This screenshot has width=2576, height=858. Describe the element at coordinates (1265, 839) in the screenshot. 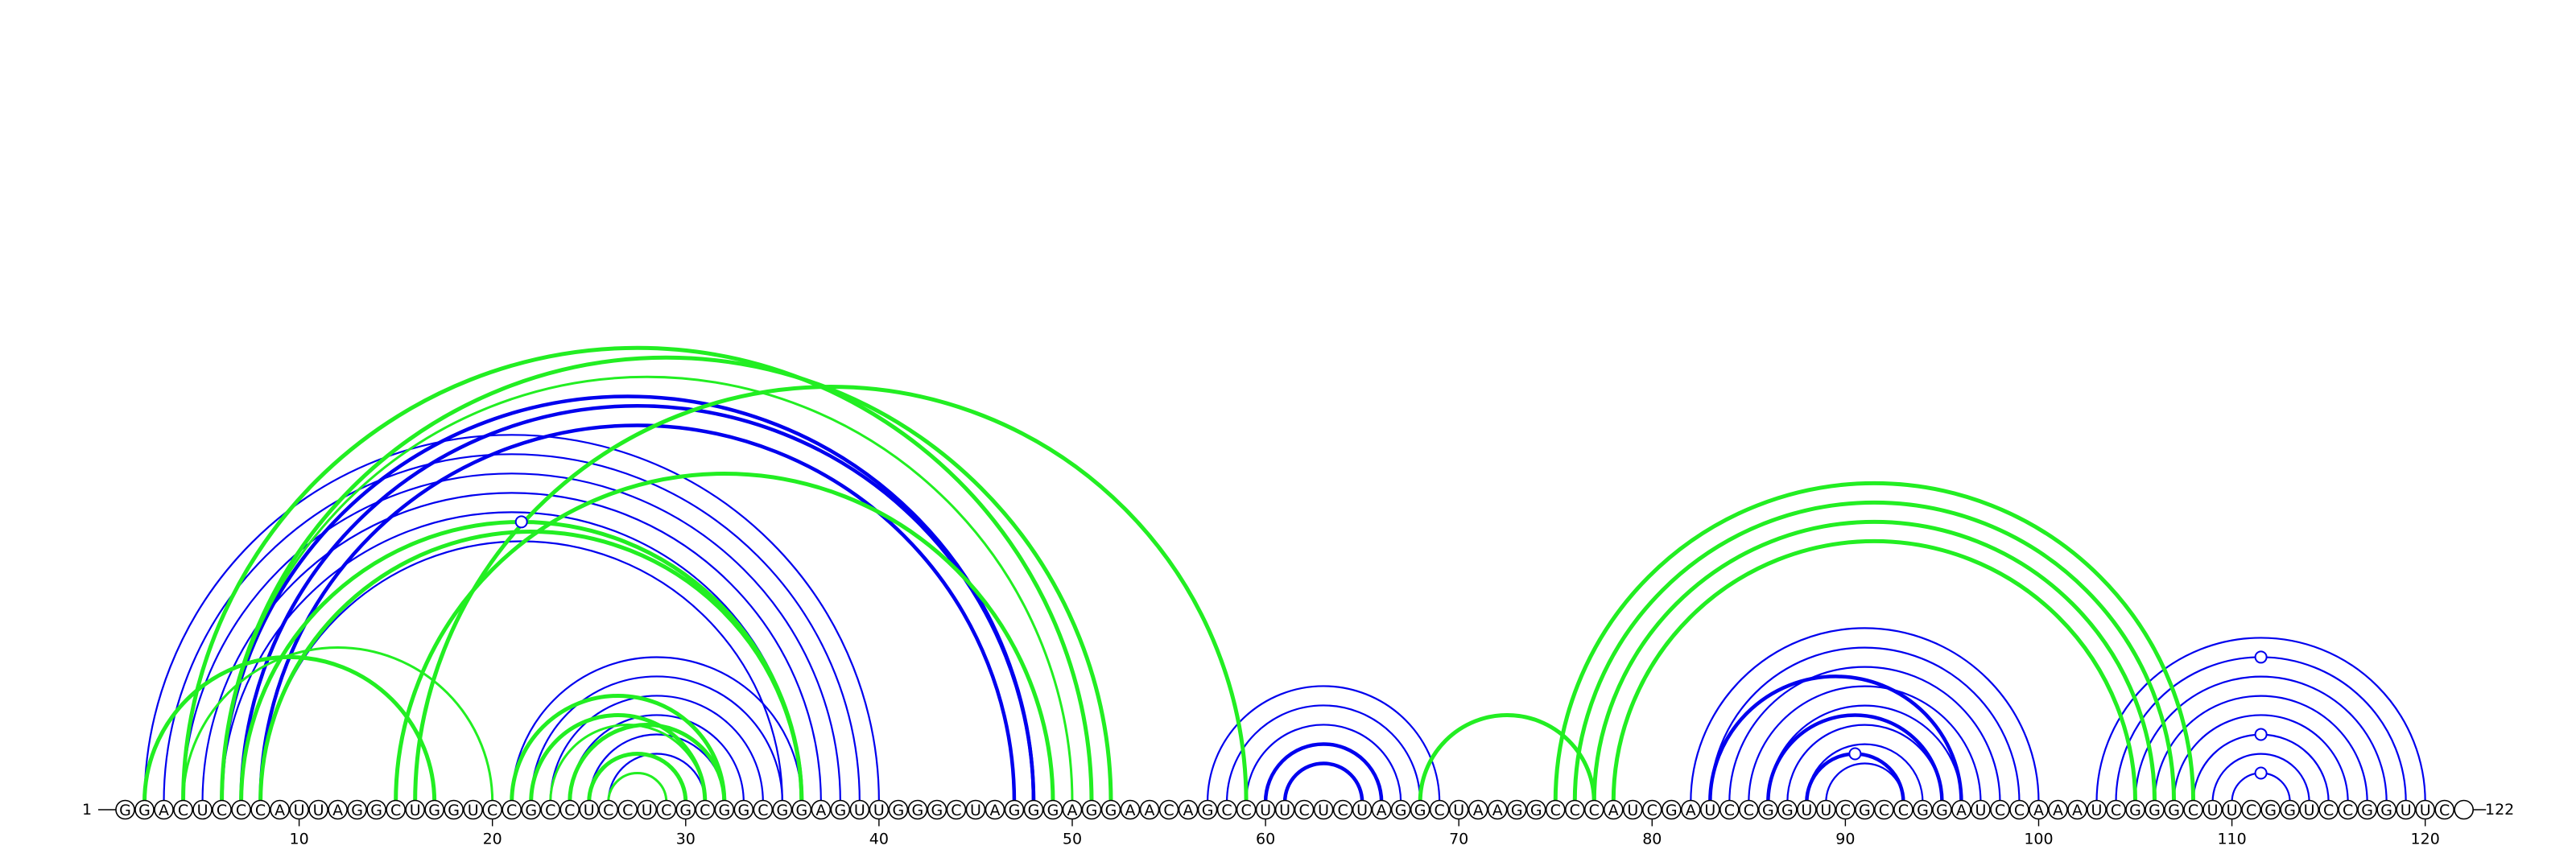

I see `tick-label: 60` at that location.